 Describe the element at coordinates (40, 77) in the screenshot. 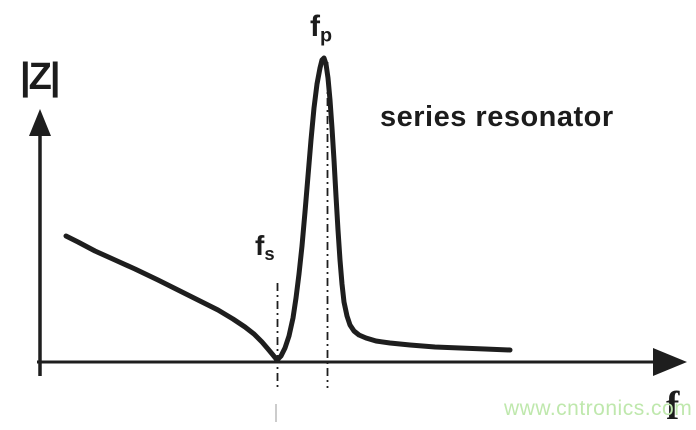

I see `y-axis-label: |Z|` at that location.